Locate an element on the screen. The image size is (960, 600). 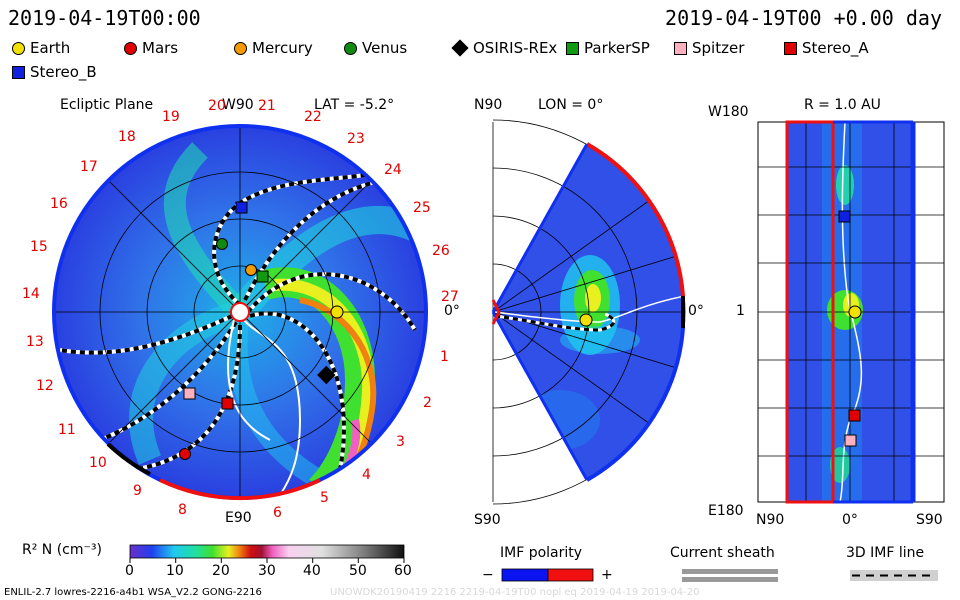
carrington-label-6: 6 is located at coordinates (277, 513).